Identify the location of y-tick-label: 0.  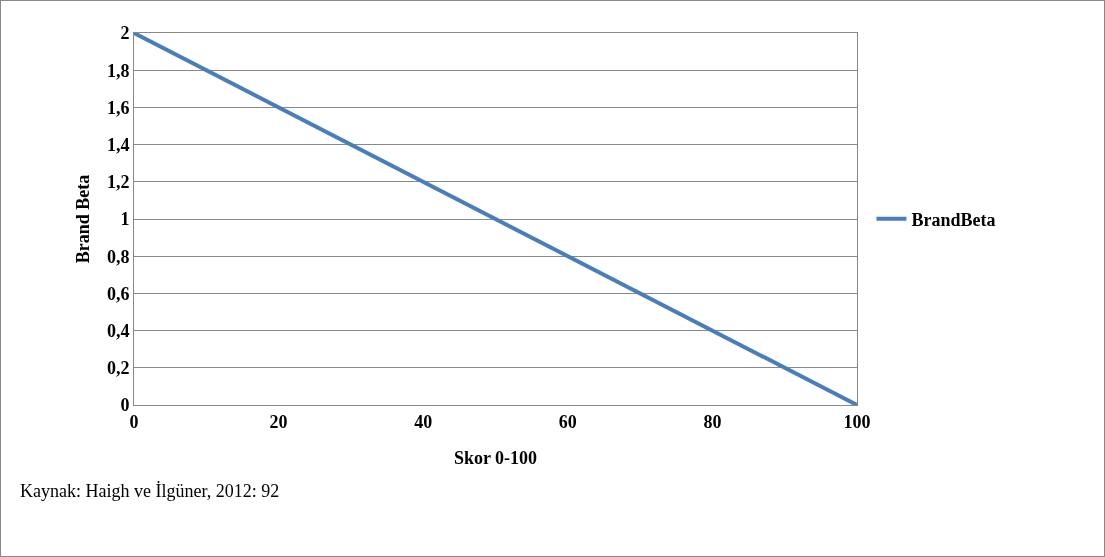
(125, 405).